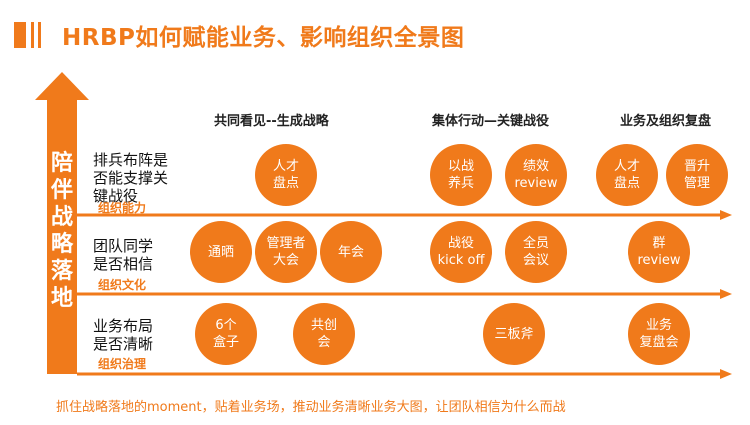  I want to click on row-tag-governance: 组织治理, so click(122, 364).